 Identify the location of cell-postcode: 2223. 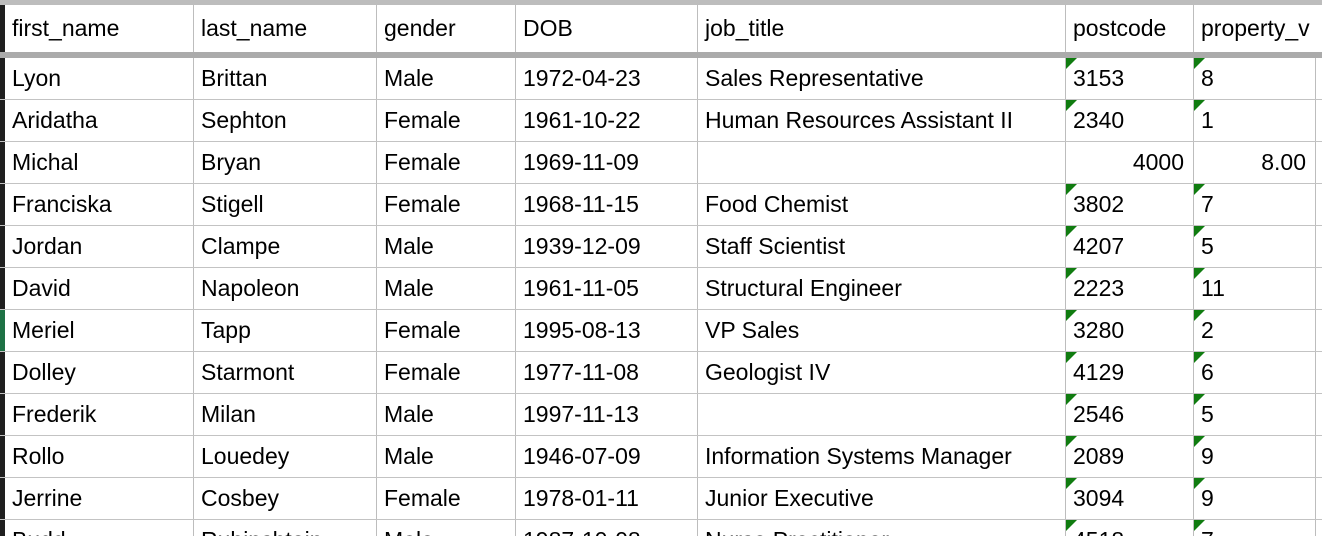
(1130, 288).